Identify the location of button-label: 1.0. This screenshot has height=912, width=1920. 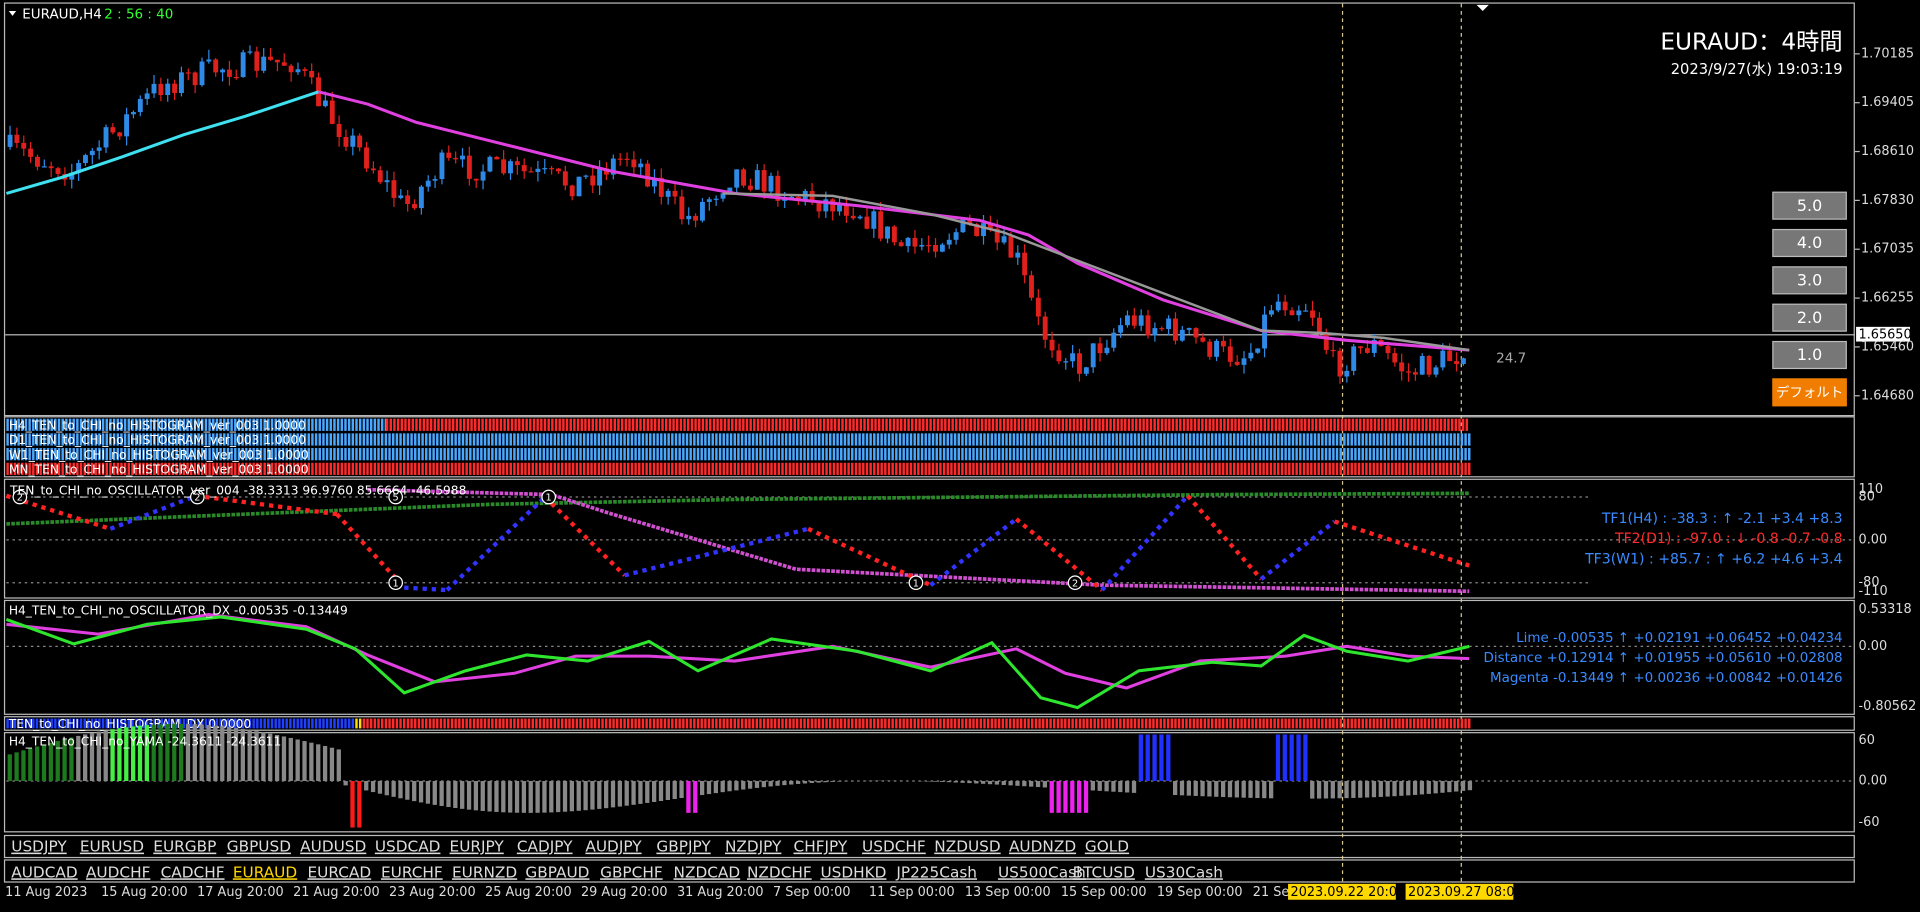
(1809, 354).